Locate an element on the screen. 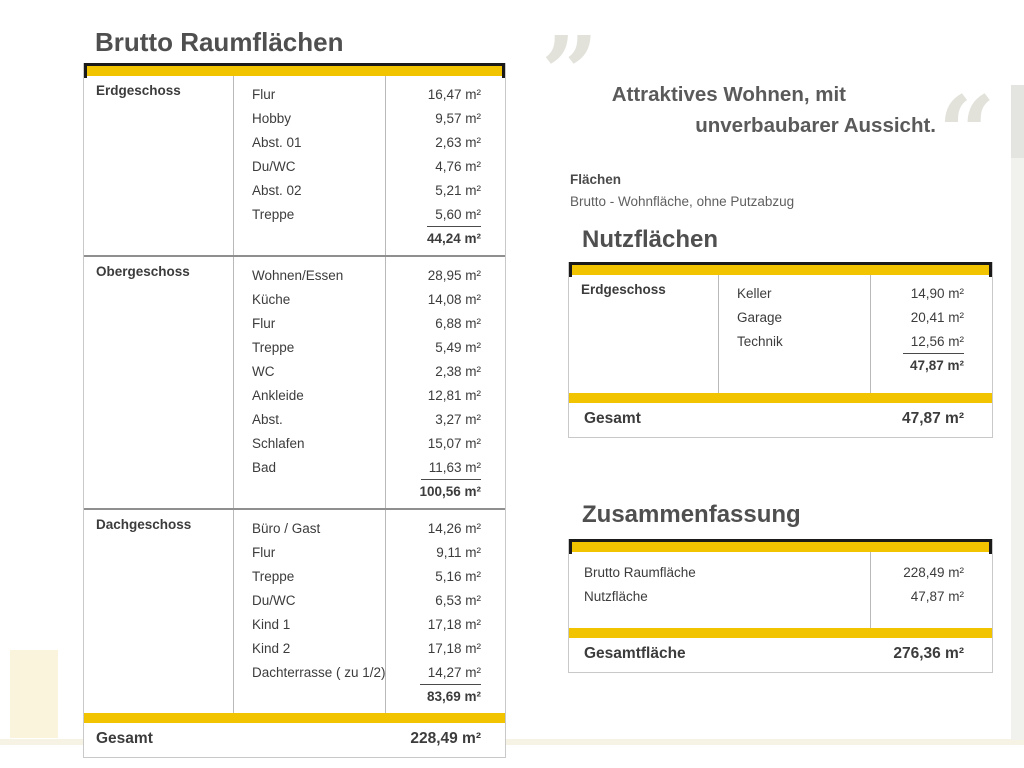  room-value: 6,88 m² is located at coordinates (458, 323).